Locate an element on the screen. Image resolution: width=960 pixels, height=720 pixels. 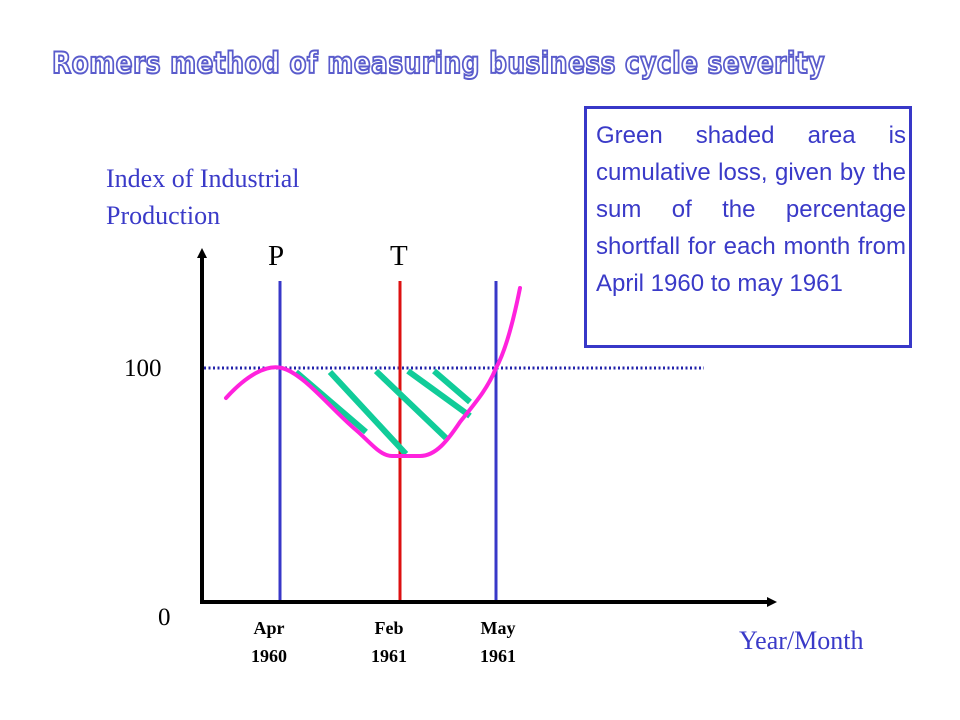
date-apr-1960: Apr 1960 is located at coordinates (269, 642).